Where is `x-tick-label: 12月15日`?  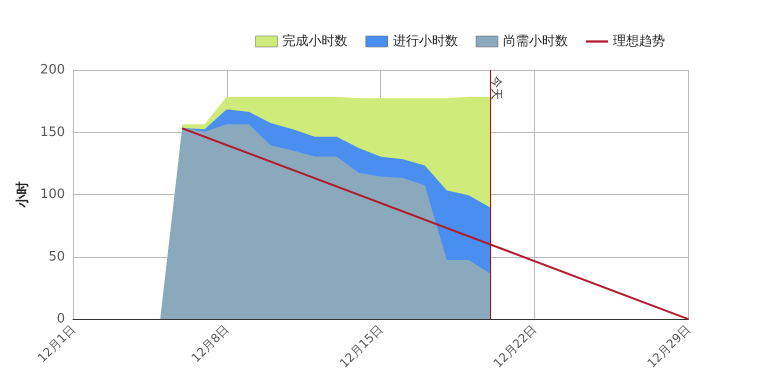 x-tick-label: 12月15日 is located at coordinates (361, 346).